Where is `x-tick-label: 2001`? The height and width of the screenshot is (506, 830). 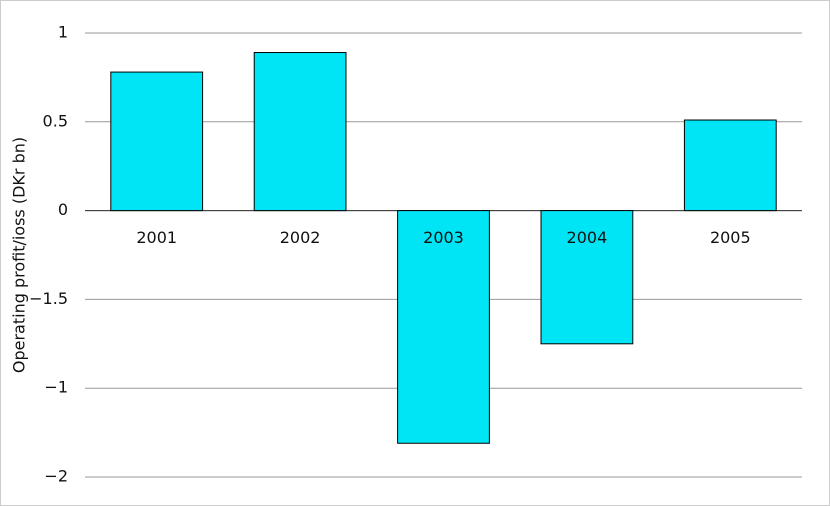
x-tick-label: 2001 is located at coordinates (156, 237).